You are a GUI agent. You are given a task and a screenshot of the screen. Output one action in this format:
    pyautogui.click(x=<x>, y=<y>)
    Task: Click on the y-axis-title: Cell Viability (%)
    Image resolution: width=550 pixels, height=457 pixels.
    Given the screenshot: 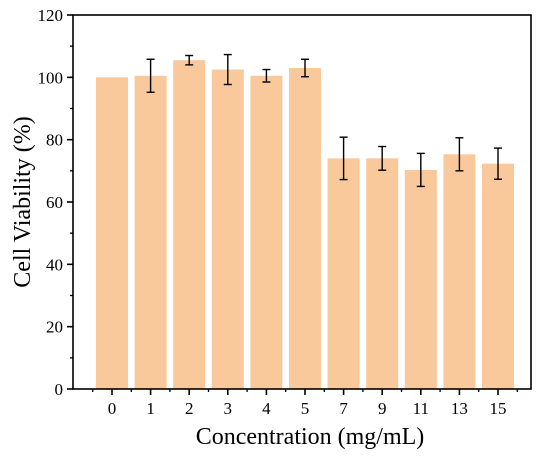 What is the action you would take?
    pyautogui.click(x=23, y=201)
    